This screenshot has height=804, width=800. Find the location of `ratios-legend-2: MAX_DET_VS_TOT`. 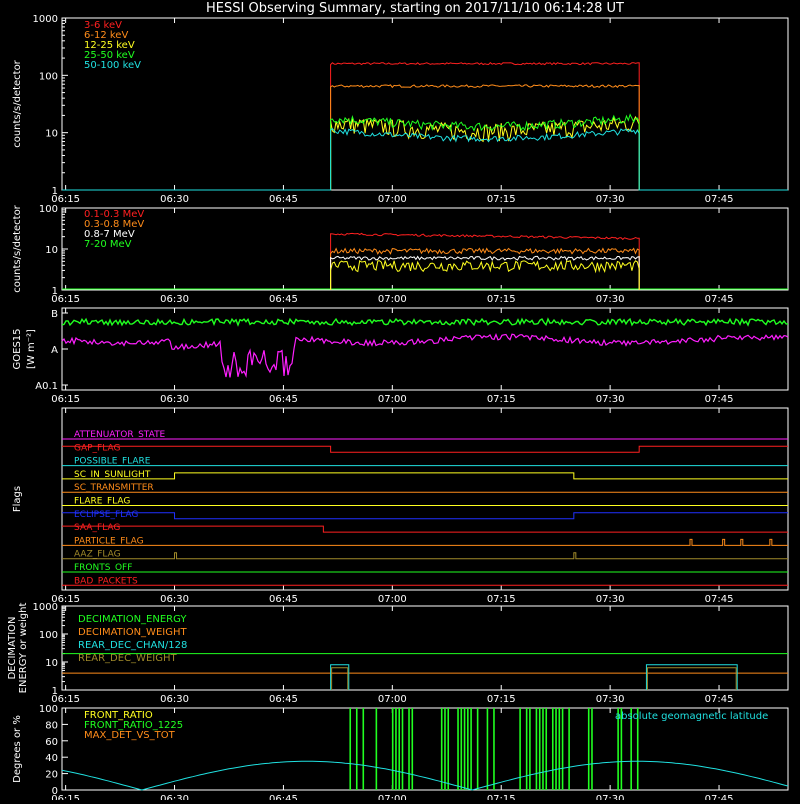

ratios-legend-2: MAX_DET_VS_TOT is located at coordinates (130, 735).